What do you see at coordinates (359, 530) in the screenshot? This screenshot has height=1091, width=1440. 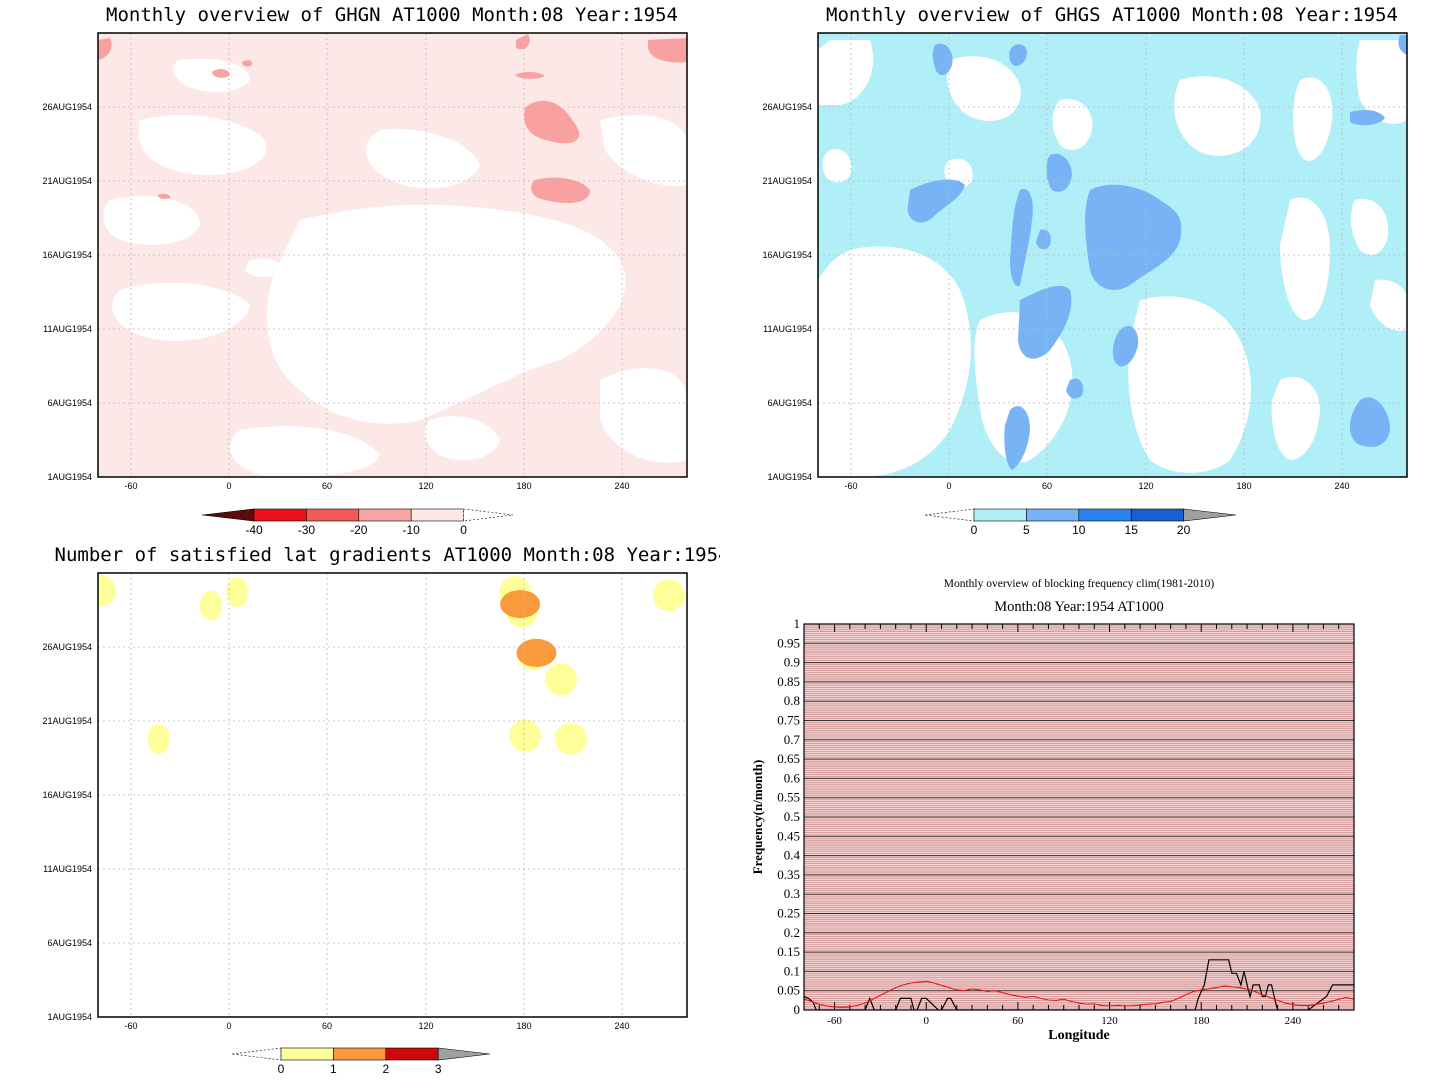 I see `colorbar-label: -20` at bounding box center [359, 530].